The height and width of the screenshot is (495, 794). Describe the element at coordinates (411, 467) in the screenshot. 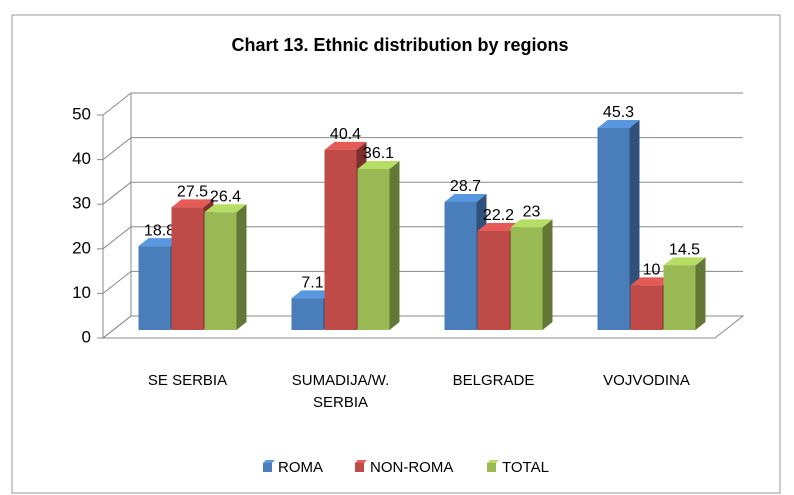

I see `legend-label: NON-ROMA` at that location.